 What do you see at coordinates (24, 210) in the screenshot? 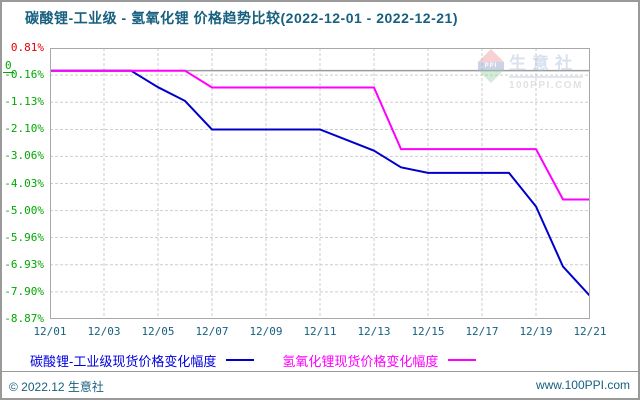
I see `y-tick-label: -5.00%` at bounding box center [24, 210].